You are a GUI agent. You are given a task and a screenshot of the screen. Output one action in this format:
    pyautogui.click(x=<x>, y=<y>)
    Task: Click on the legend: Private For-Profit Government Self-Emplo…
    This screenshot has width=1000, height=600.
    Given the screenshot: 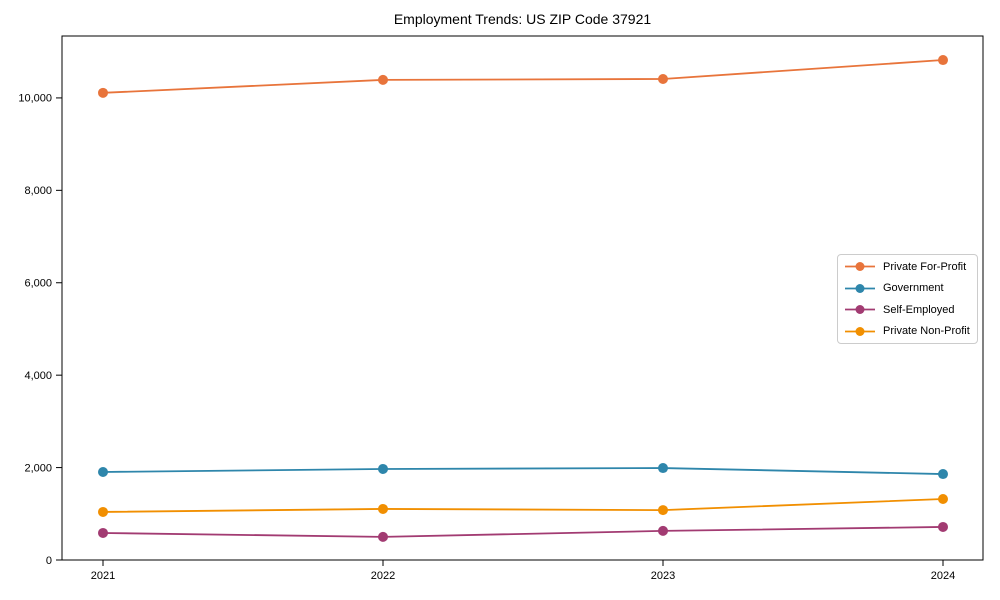 What is the action you would take?
    pyautogui.click(x=907, y=299)
    